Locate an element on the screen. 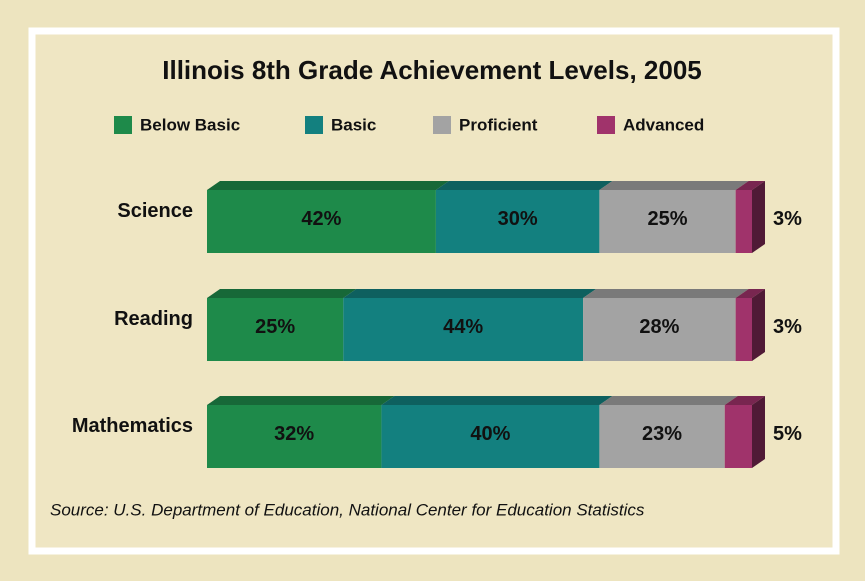 Image resolution: width=865 pixels, height=581 pixels. value-label: 30% is located at coordinates (518, 219).